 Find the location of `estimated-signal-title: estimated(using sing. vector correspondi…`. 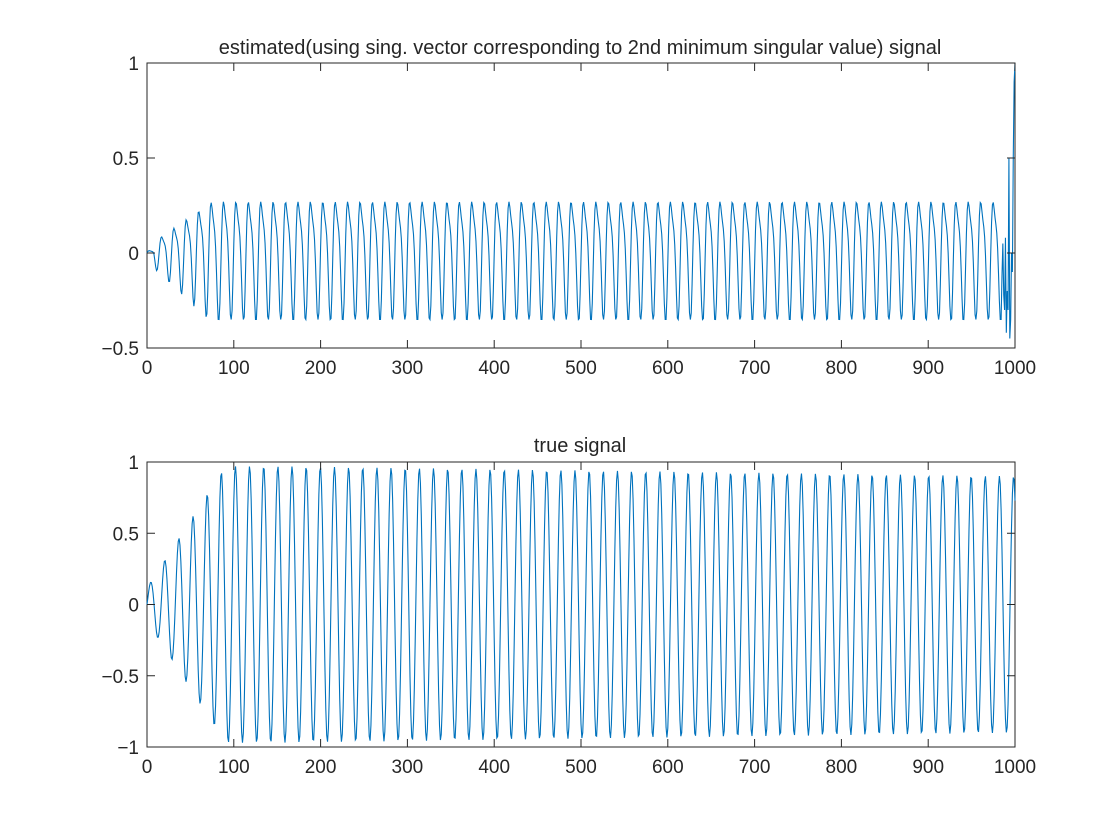

estimated-signal-title: estimated(using sing. vector correspondi… is located at coordinates (580, 48).